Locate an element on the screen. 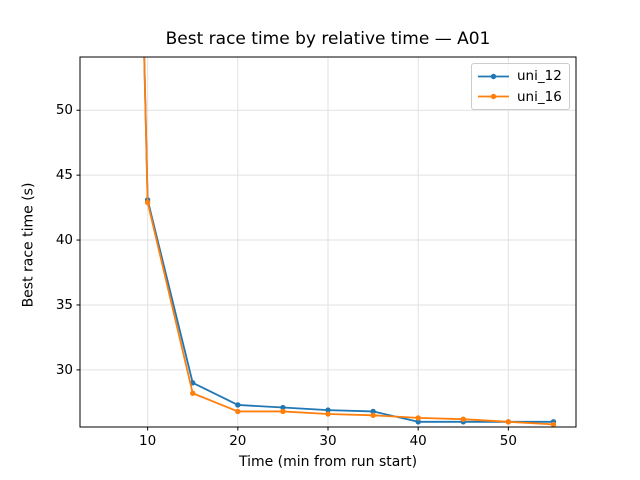 This screenshot has width=640, height=480. legend: uni_12 uni_16 is located at coordinates (520, 86).